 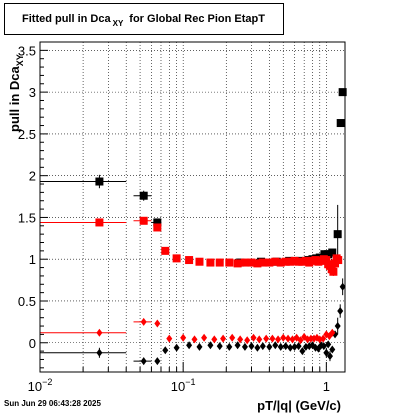 What do you see at coordinates (183, 385) in the screenshot?
I see `x-tick-label: 10⁻¹` at bounding box center [183, 385].